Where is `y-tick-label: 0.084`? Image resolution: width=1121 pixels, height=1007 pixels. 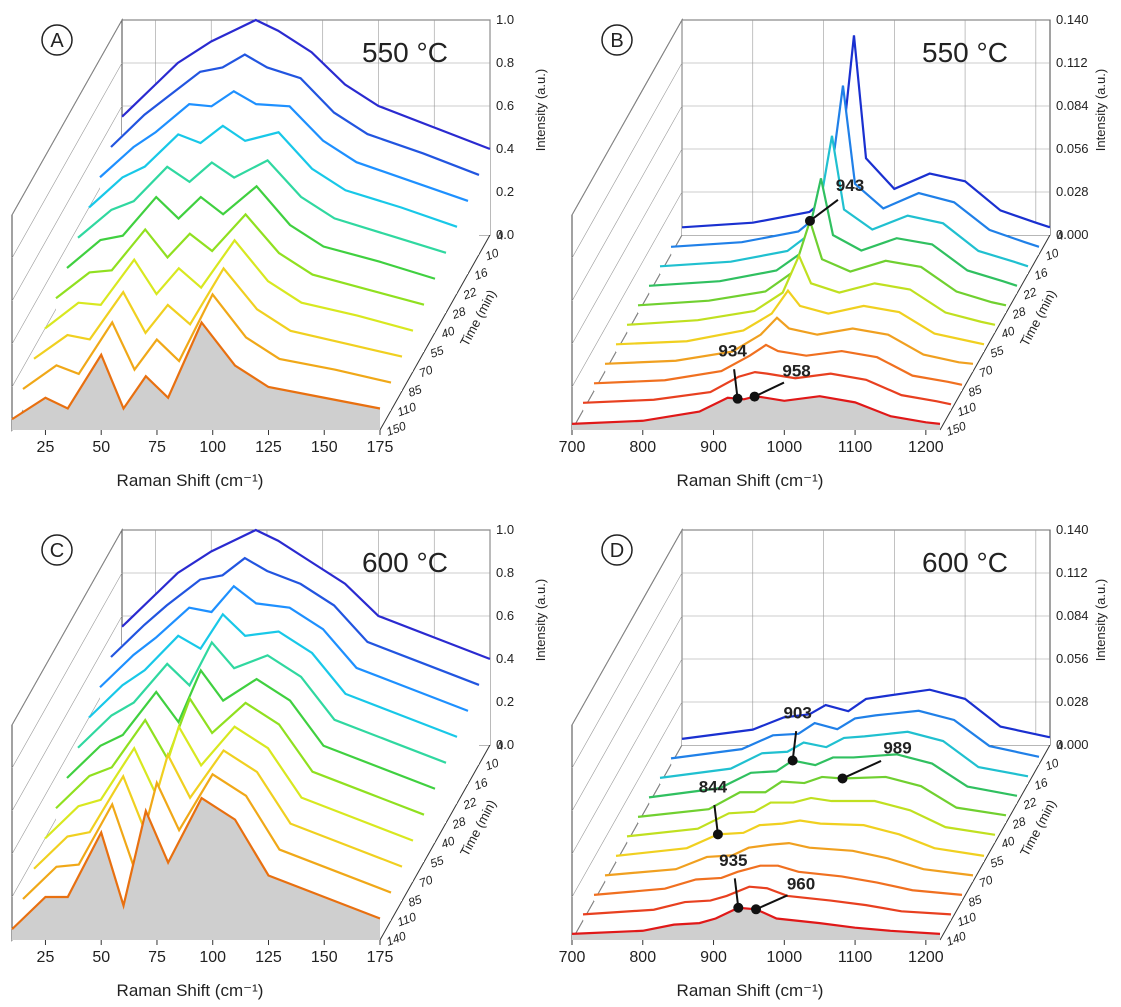 y-tick-label: 0.084 is located at coordinates (1072, 615).